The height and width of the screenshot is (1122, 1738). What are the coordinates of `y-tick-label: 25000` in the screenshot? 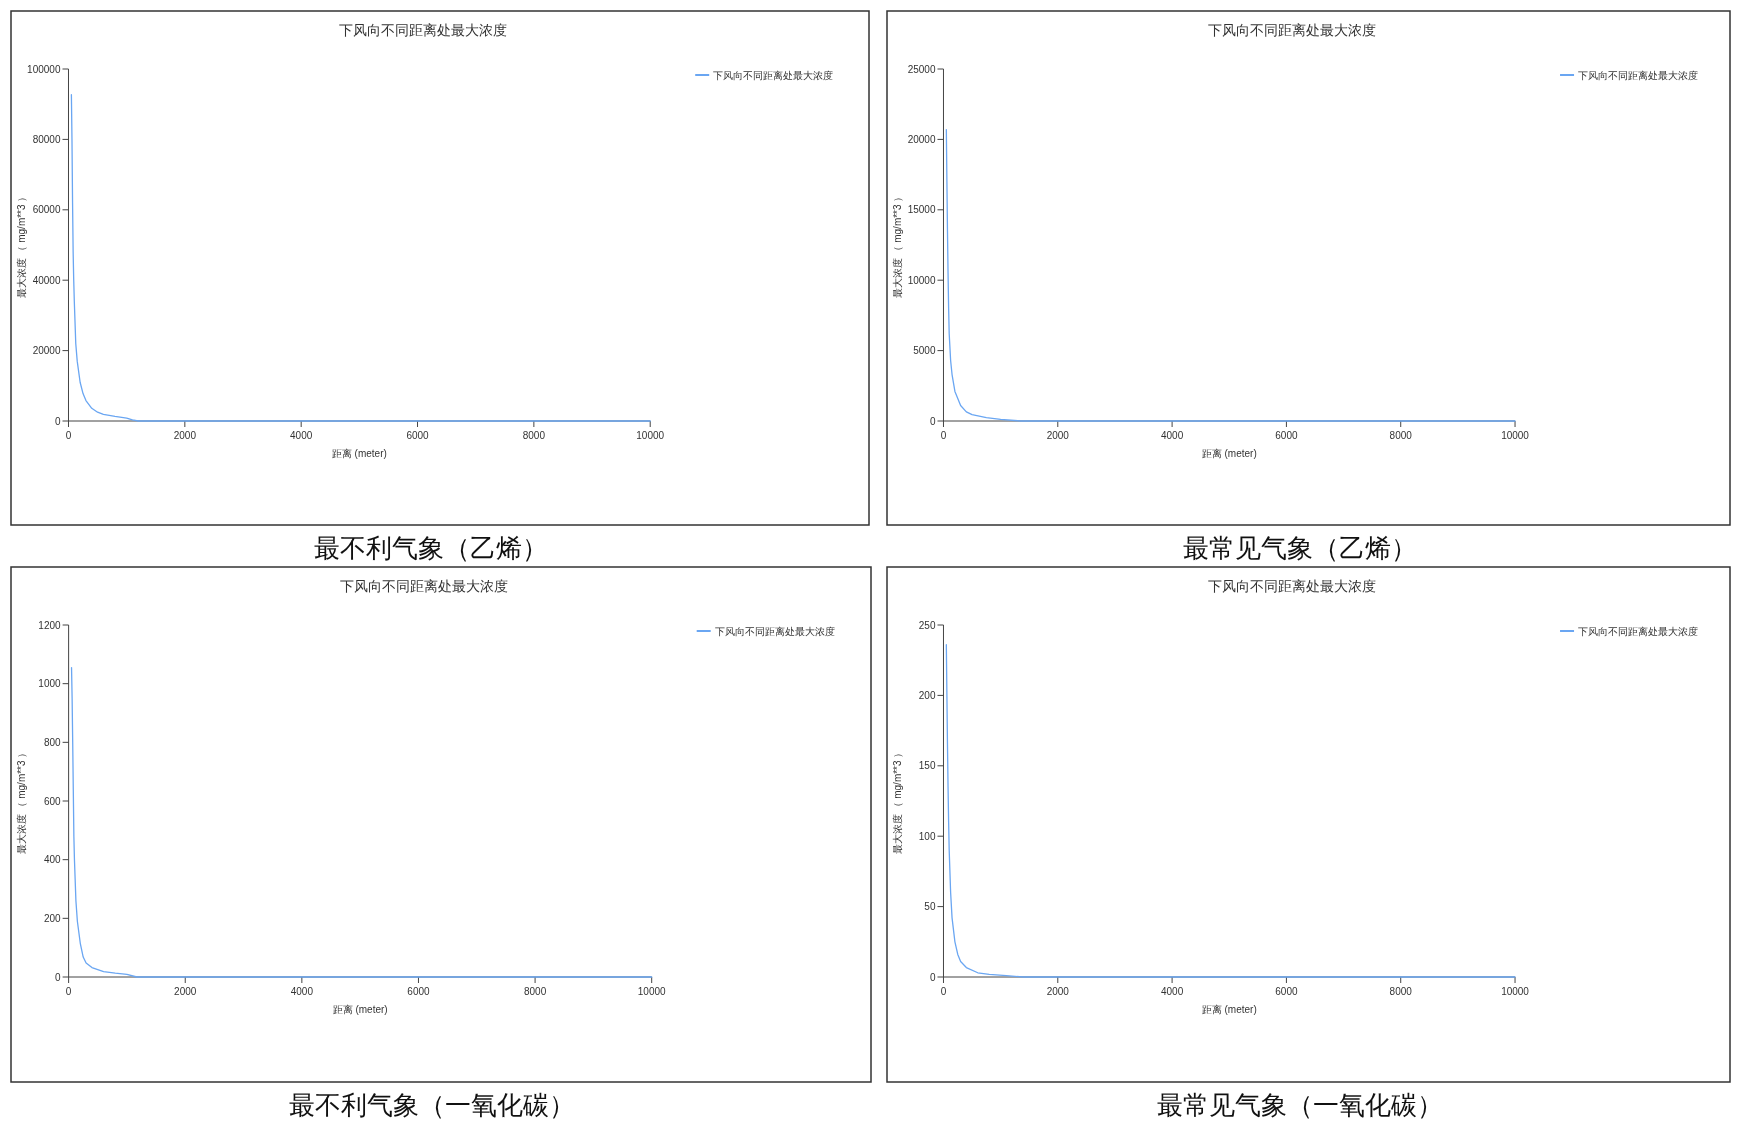 It's located at (921, 69).